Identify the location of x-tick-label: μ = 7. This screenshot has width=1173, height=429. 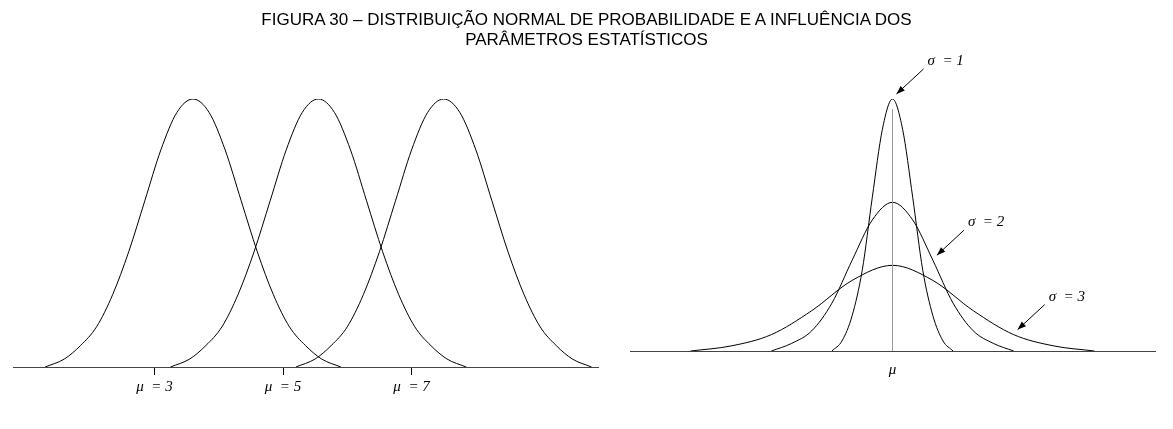
(412, 385).